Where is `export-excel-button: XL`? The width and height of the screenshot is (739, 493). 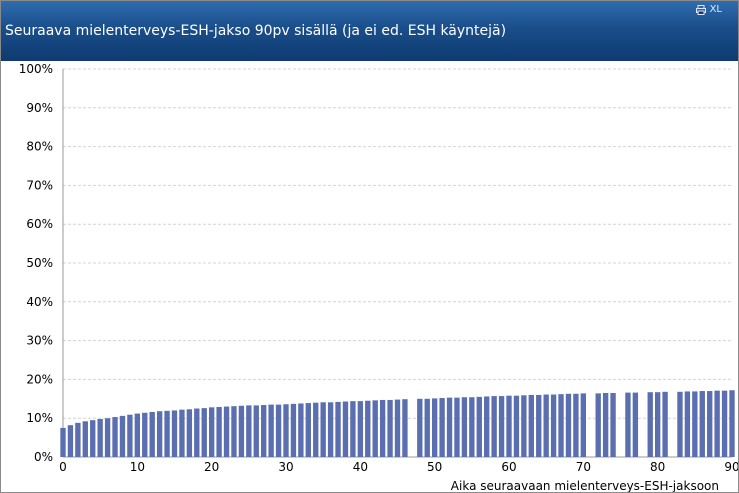
export-excel-button: XL is located at coordinates (715, 9).